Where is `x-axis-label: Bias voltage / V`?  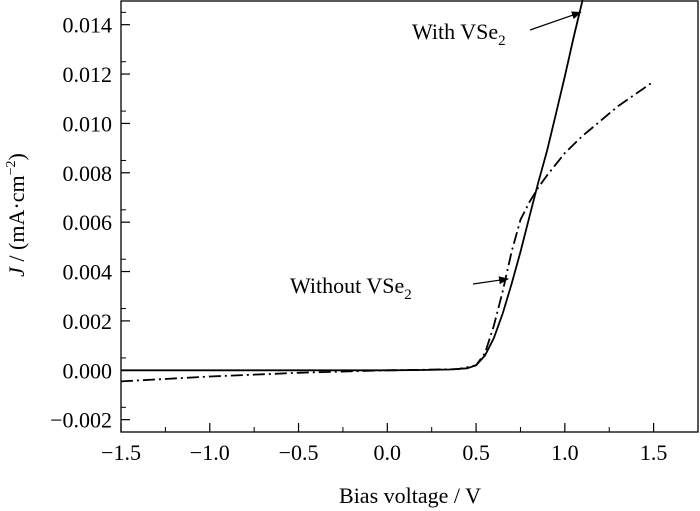 x-axis-label: Bias voltage / V is located at coordinates (410, 495).